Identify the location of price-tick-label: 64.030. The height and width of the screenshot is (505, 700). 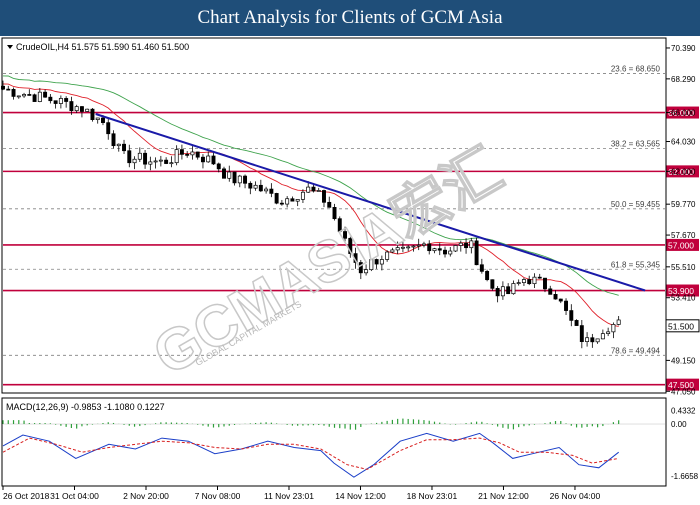
(683, 142).